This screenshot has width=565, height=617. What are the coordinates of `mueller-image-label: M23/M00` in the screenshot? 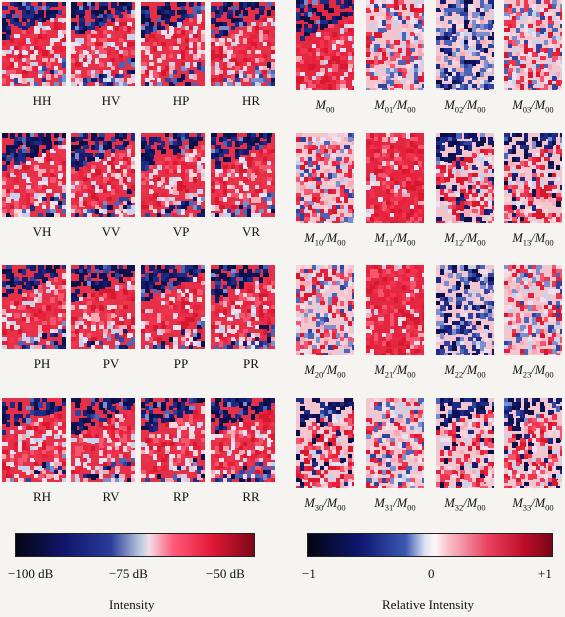 It's located at (533, 371).